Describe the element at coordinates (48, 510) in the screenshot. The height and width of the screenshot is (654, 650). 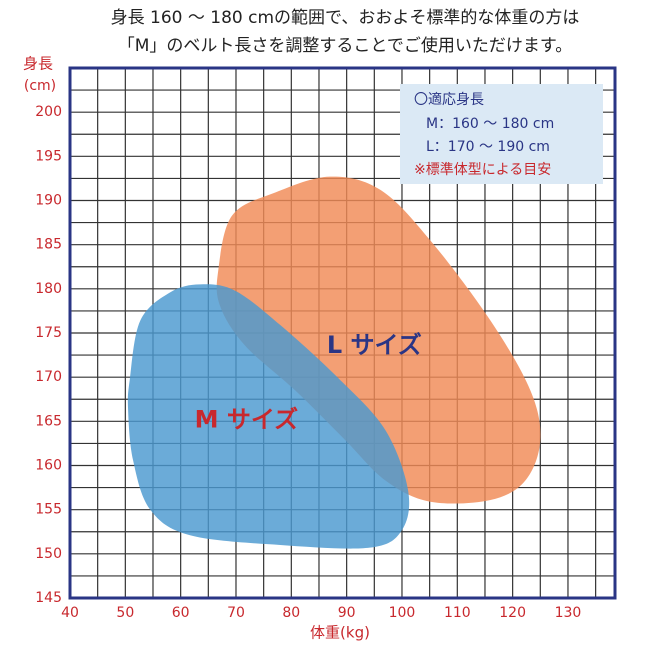
I see `y-tick-label: 155` at that location.